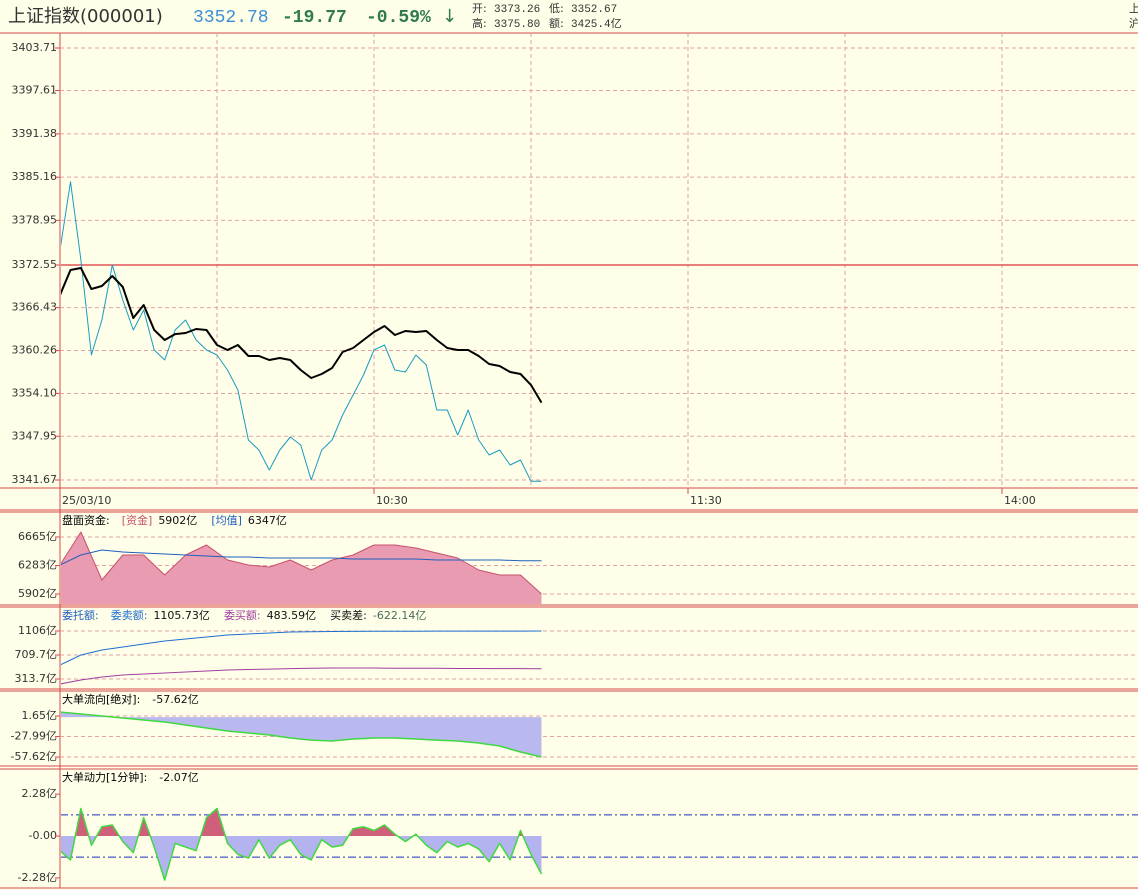 The height and width of the screenshot is (890, 1138). I want to click on area-negative, so click(301, 858).